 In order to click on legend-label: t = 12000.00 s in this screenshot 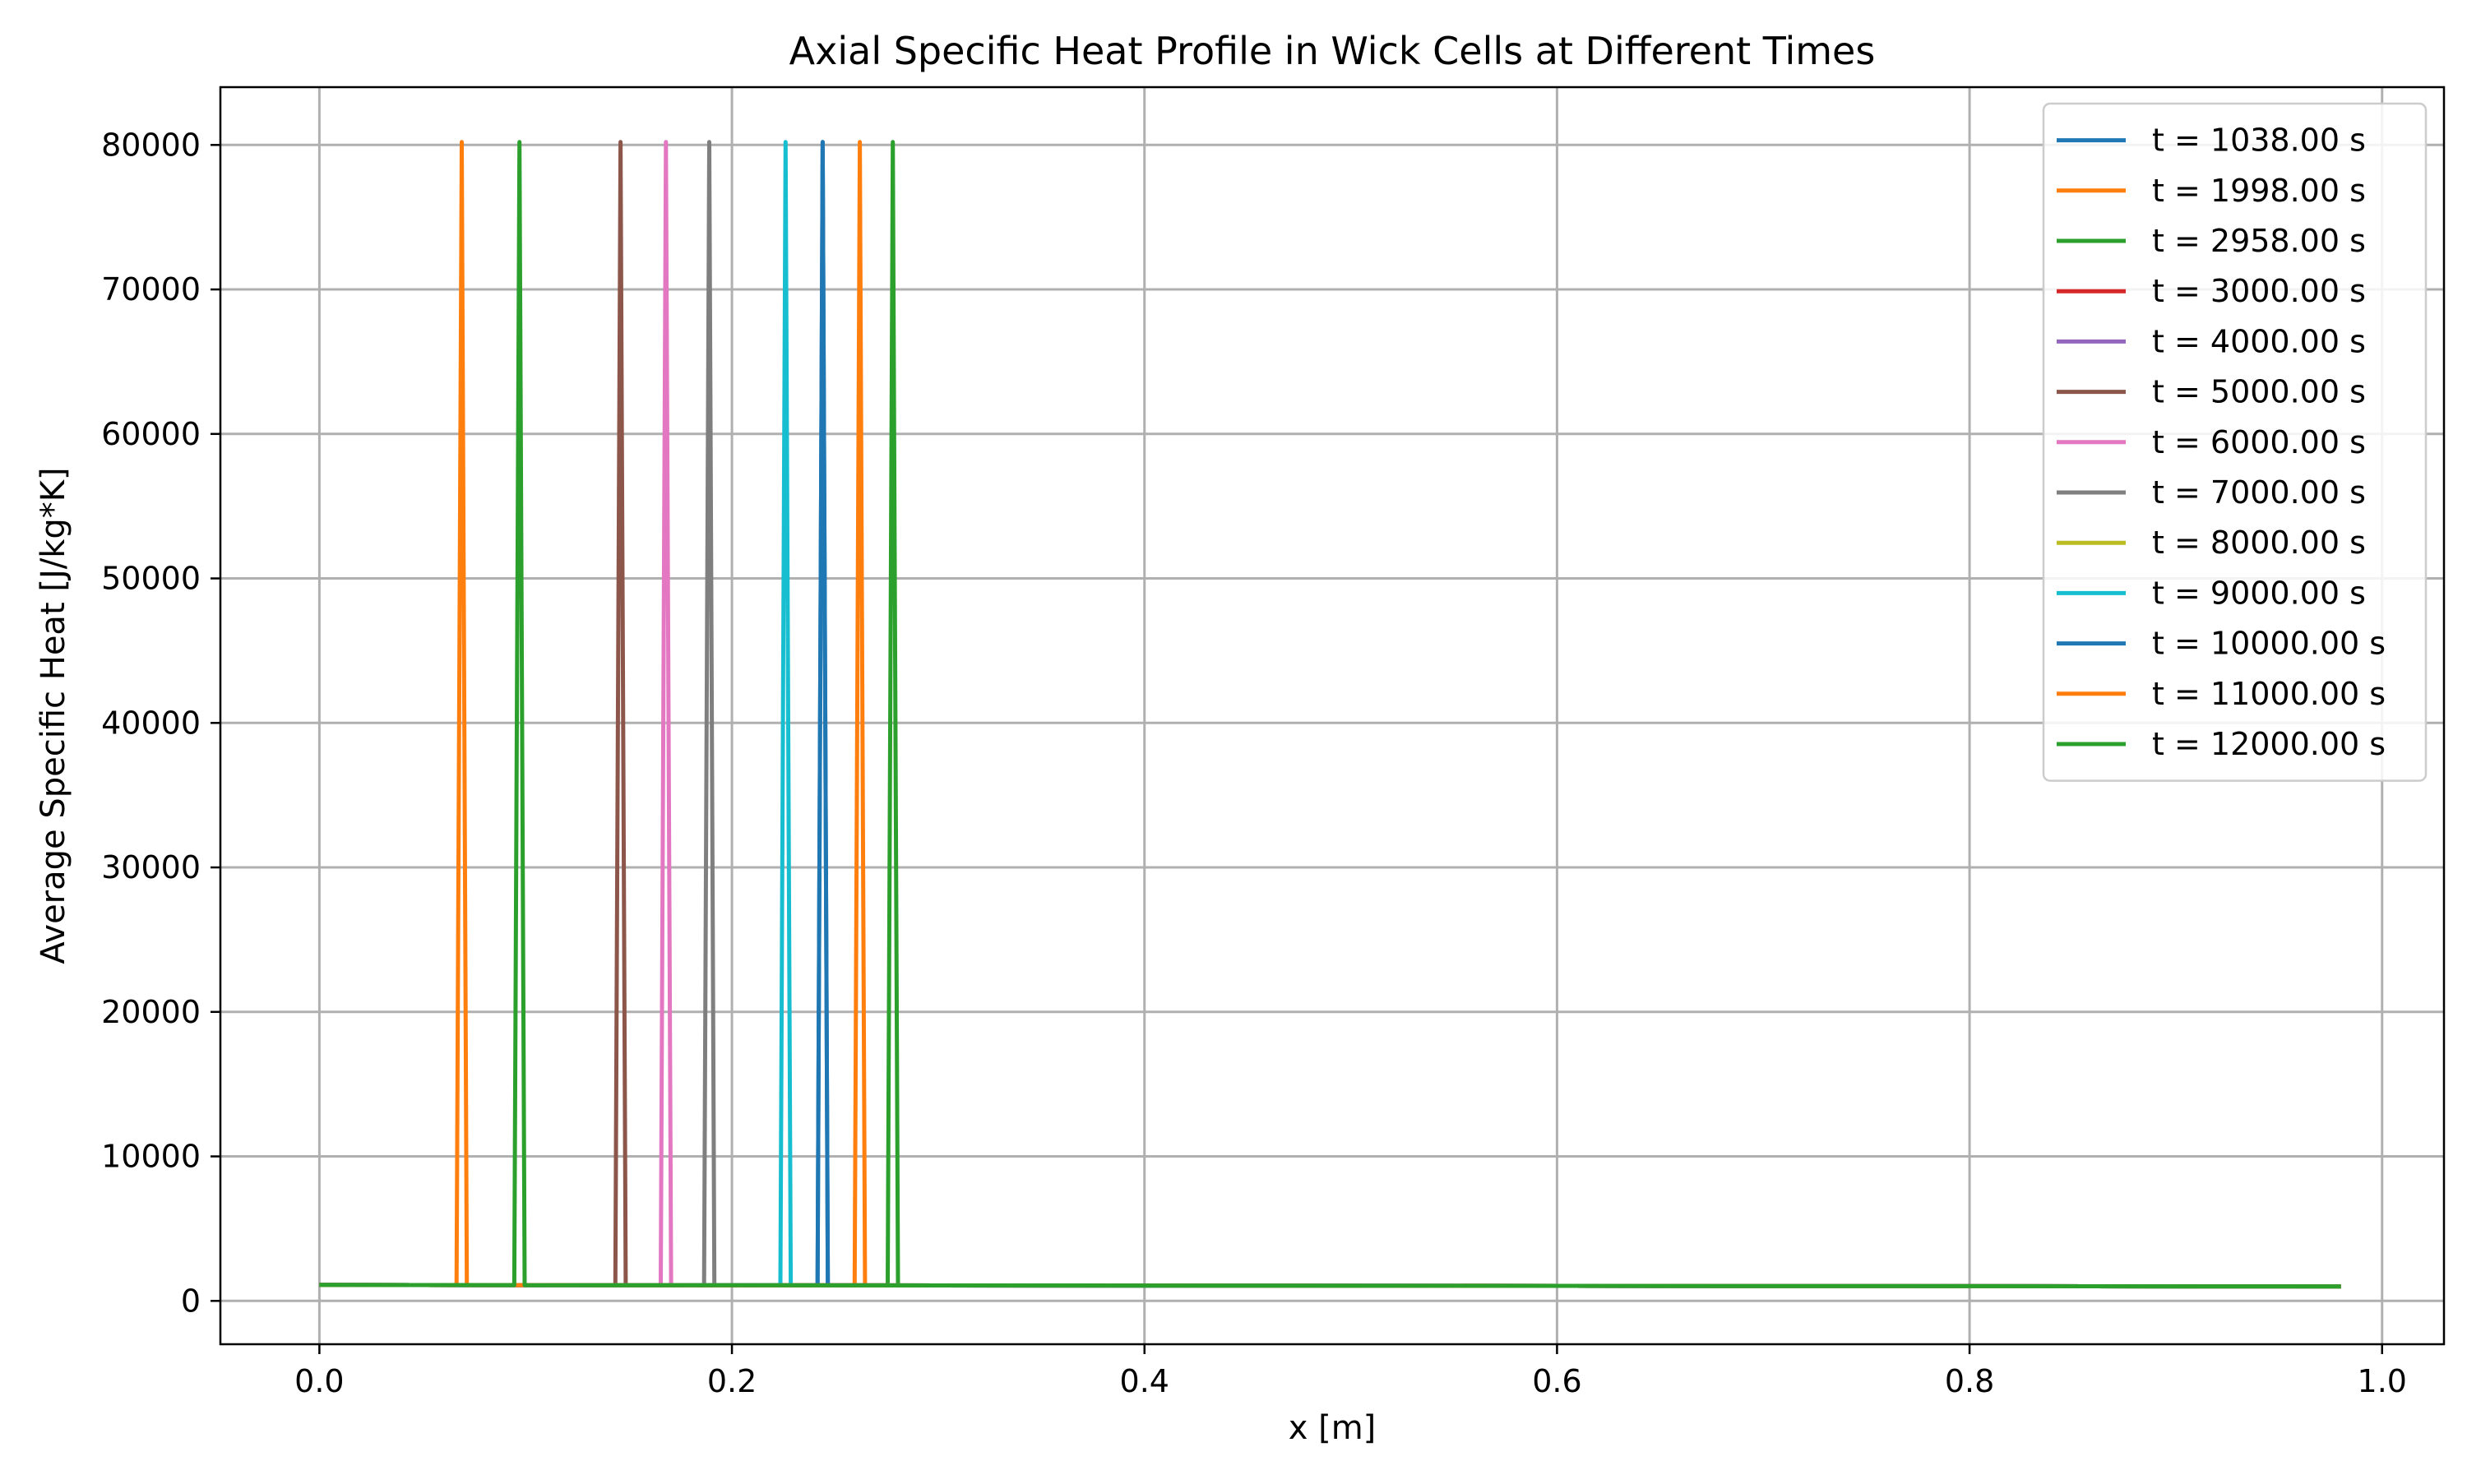, I will do `click(2269, 744)`.